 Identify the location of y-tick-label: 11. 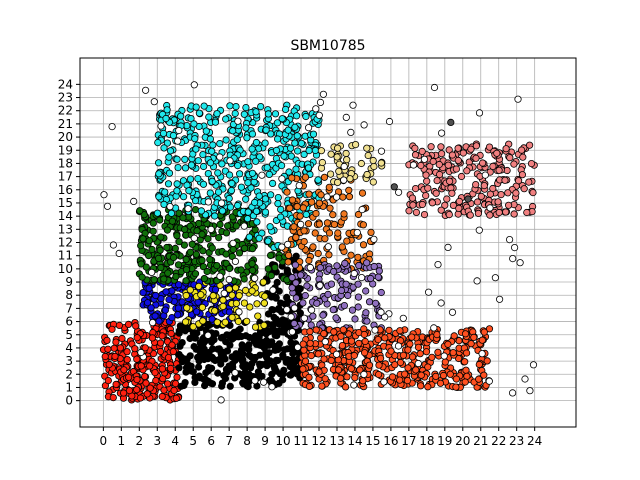
(65, 256).